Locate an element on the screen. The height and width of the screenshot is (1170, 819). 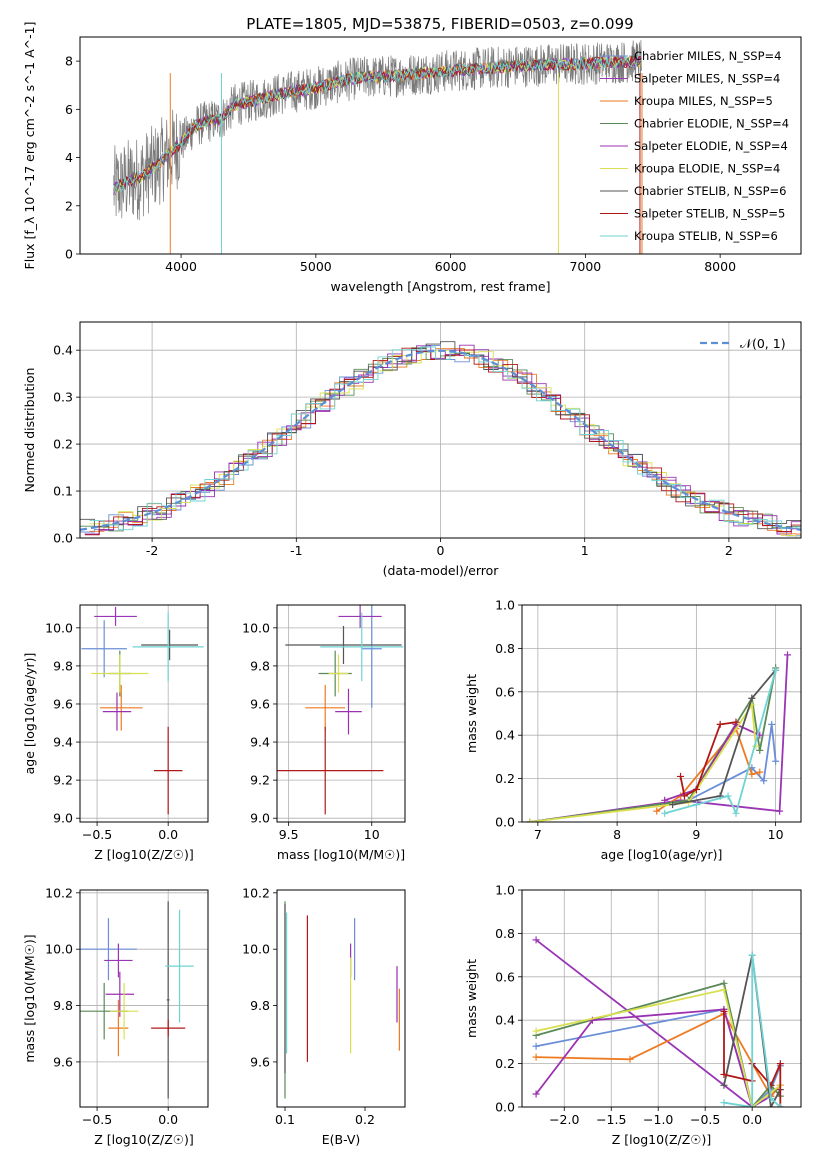
y-tick-label: 2 is located at coordinates (69, 205).